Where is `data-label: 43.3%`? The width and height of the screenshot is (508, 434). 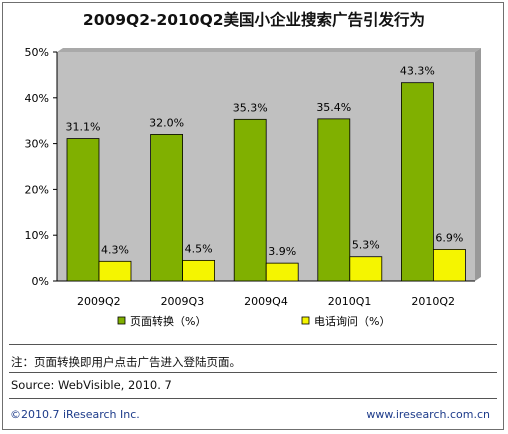
data-label: 43.3% is located at coordinates (417, 71).